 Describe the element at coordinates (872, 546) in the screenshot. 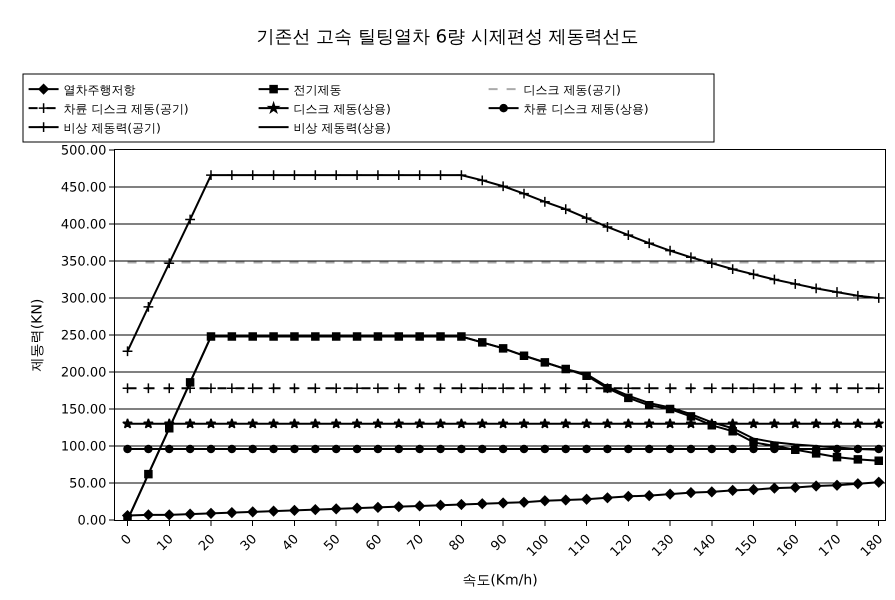

I see `x-tick-label: 180` at that location.